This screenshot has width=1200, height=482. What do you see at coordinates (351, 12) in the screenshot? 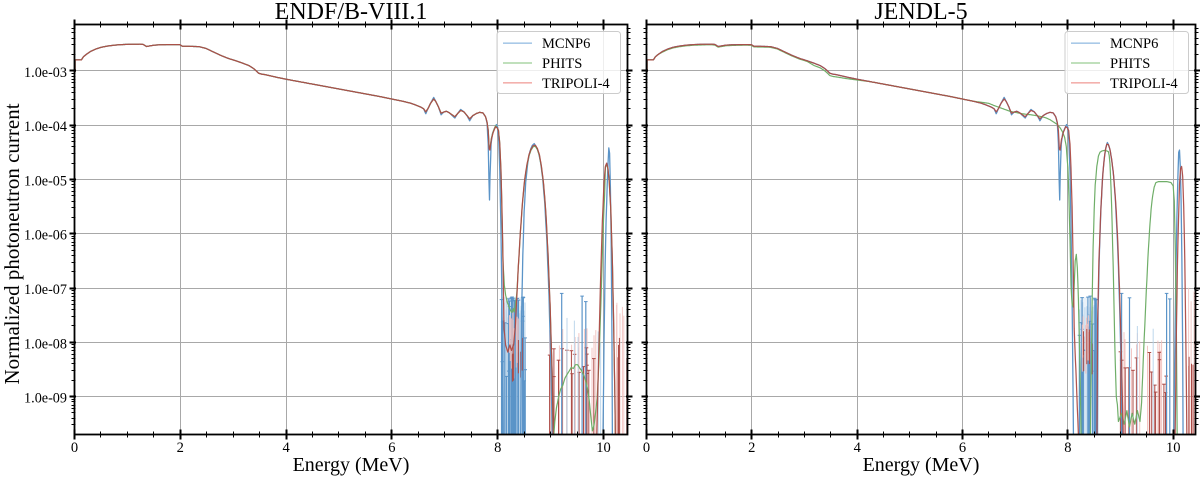
I see `svg-text: ENDF/B-VIII.1` at bounding box center [351, 12].